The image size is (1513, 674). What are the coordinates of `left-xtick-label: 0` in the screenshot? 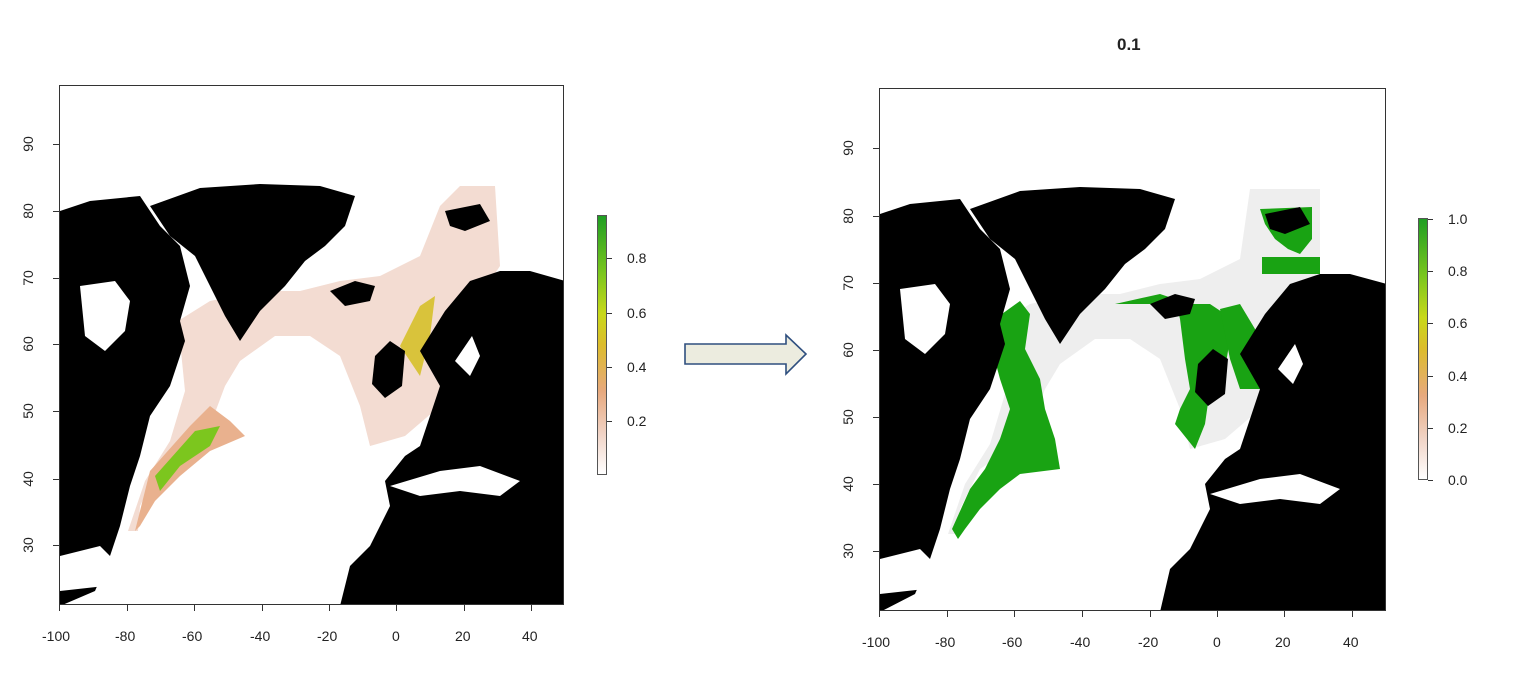 It's located at (396, 636).